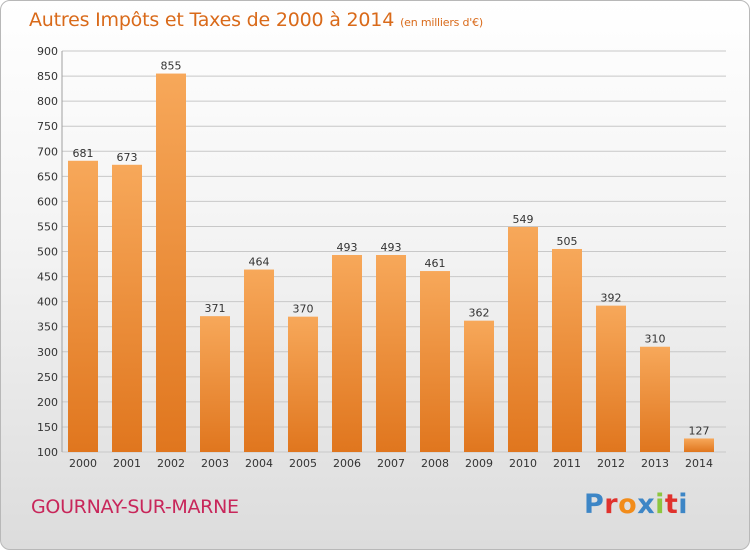 This screenshot has width=750, height=550. Describe the element at coordinates (259, 262) in the screenshot. I see `data-label: 464` at that location.